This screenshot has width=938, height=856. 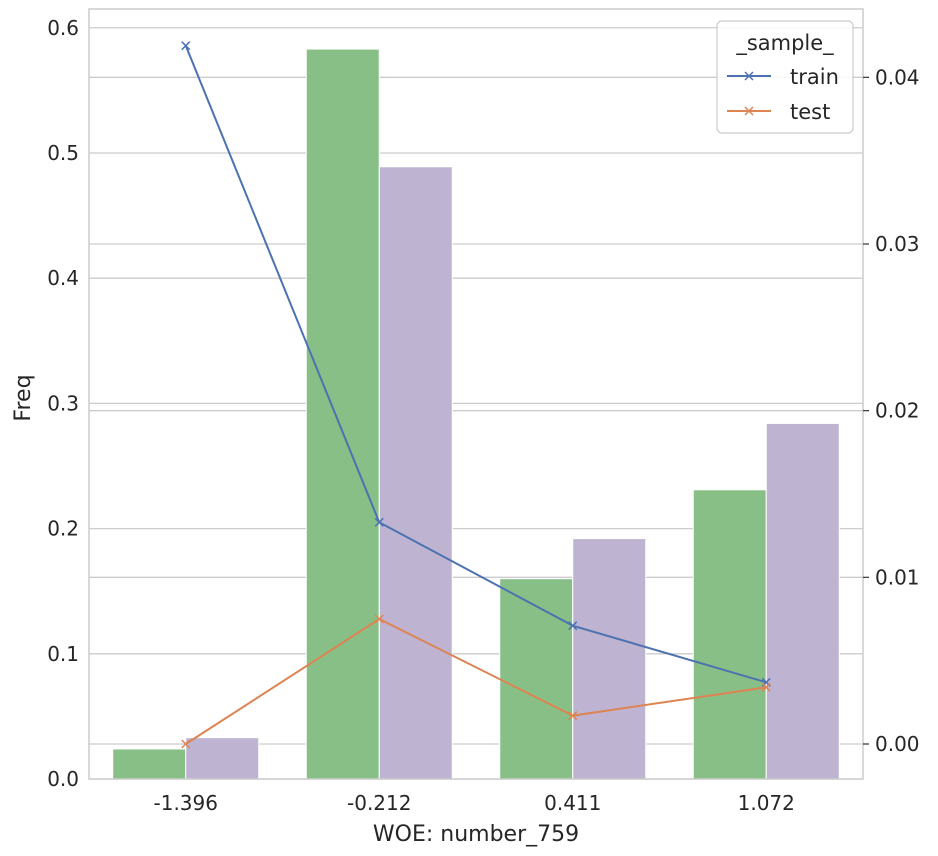 I want to click on x-axis: -1.396 -0.212 0.411 1.072, so click(x=474, y=803).